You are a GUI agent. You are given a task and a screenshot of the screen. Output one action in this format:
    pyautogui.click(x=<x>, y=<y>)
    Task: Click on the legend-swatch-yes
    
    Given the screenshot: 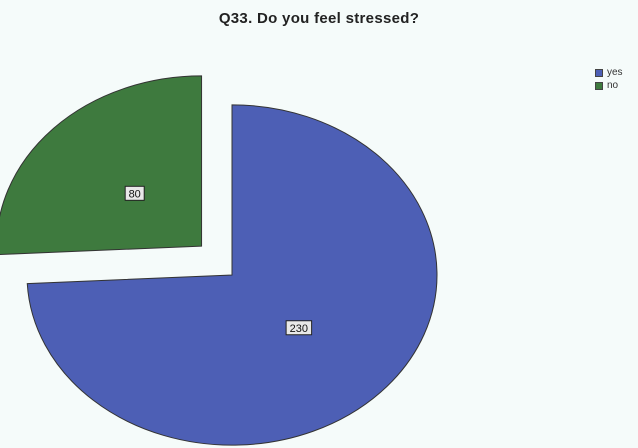 What is the action you would take?
    pyautogui.click(x=599, y=72)
    